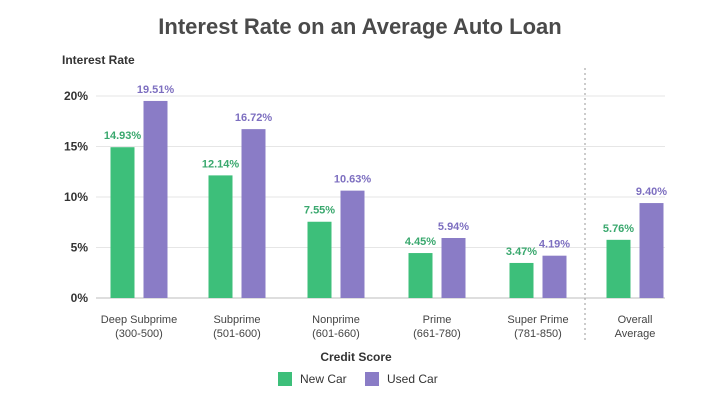 The height and width of the screenshot is (419, 720). Describe the element at coordinates (236, 320) in the screenshot. I see `category-label: Subprime` at that location.